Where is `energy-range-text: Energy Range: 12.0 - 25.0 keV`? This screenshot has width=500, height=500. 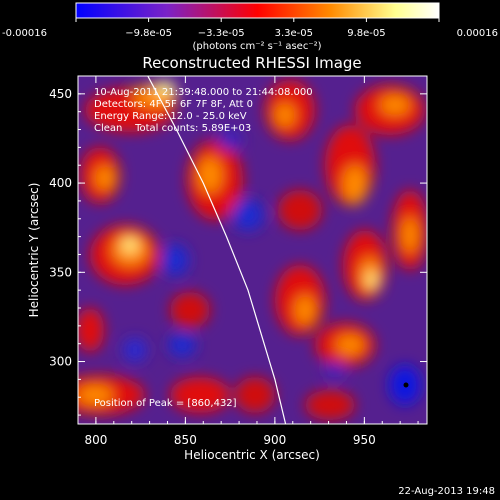 energy-range-text: Energy Range: 12.0 - 25.0 keV is located at coordinates (170, 116).